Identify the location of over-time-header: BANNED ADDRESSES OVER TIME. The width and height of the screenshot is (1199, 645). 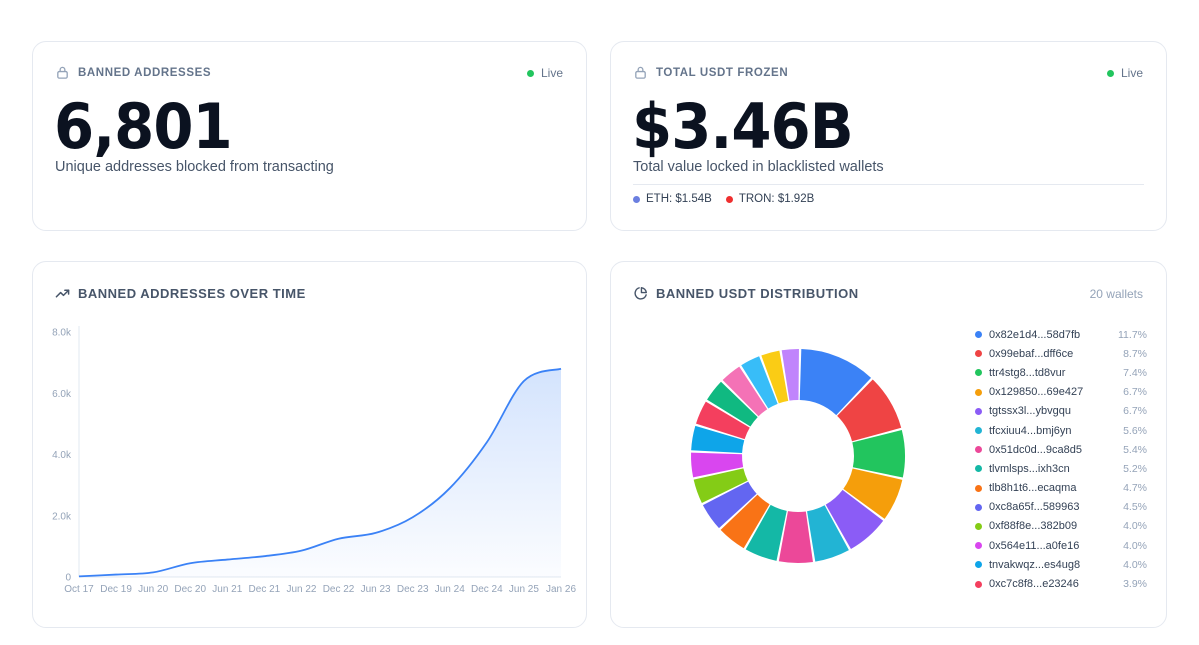
(180, 293).